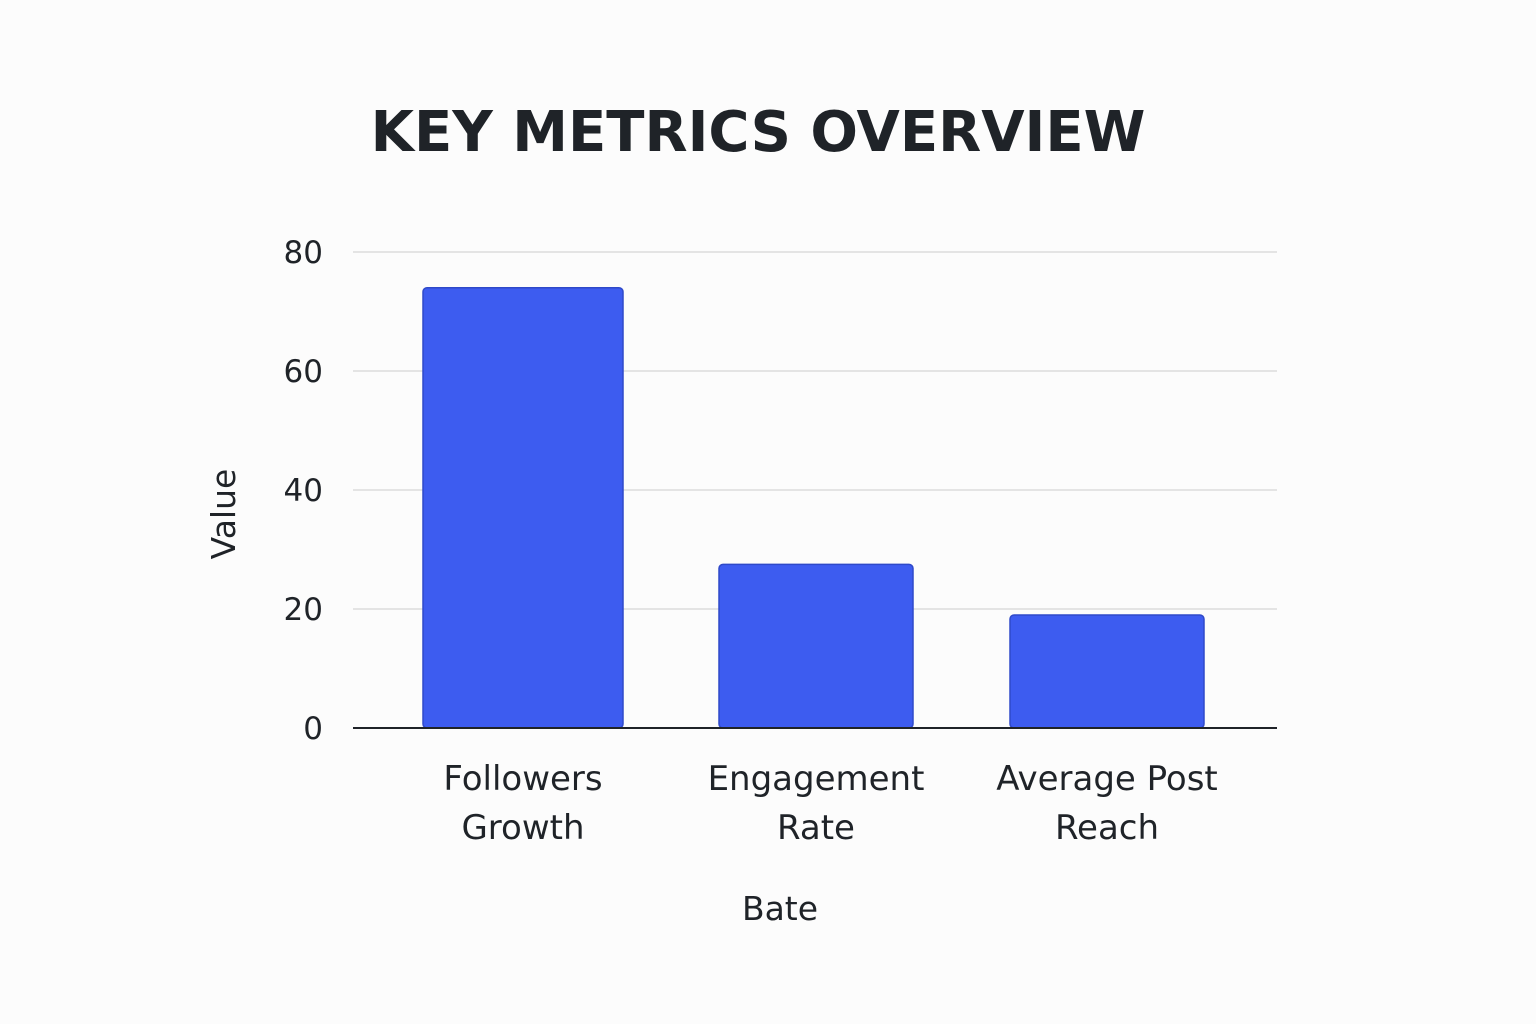  Describe the element at coordinates (780, 908) in the screenshot. I see `x-axis-label: Bate` at that location.